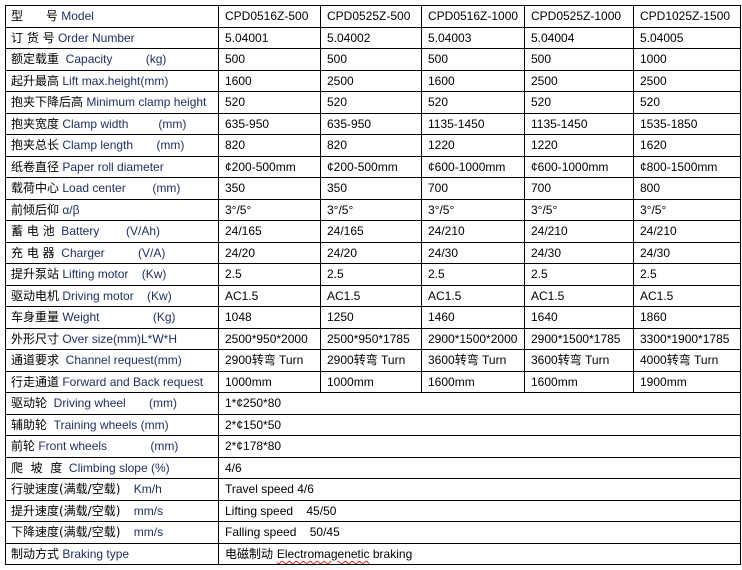 The height and width of the screenshot is (570, 742). Describe the element at coordinates (108, 424) in the screenshot. I see `label-en: Training wheels (mm)` at that location.